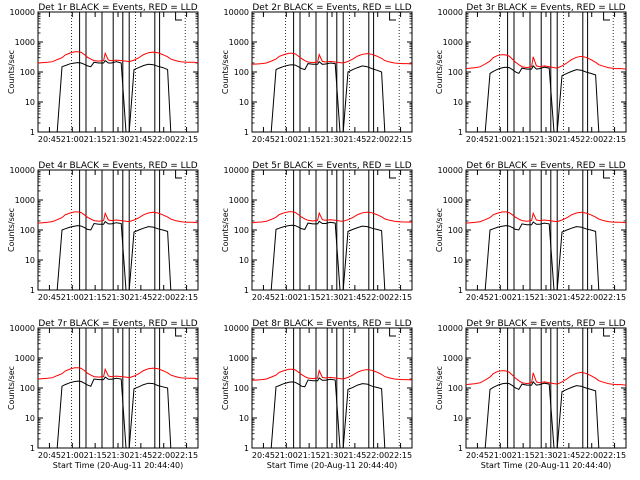 The height and width of the screenshot is (480, 640). What do you see at coordinates (545, 166) in the screenshot?
I see `panel-title: Det 6r BLACK = Events, RED = LLD` at bounding box center [545, 166].